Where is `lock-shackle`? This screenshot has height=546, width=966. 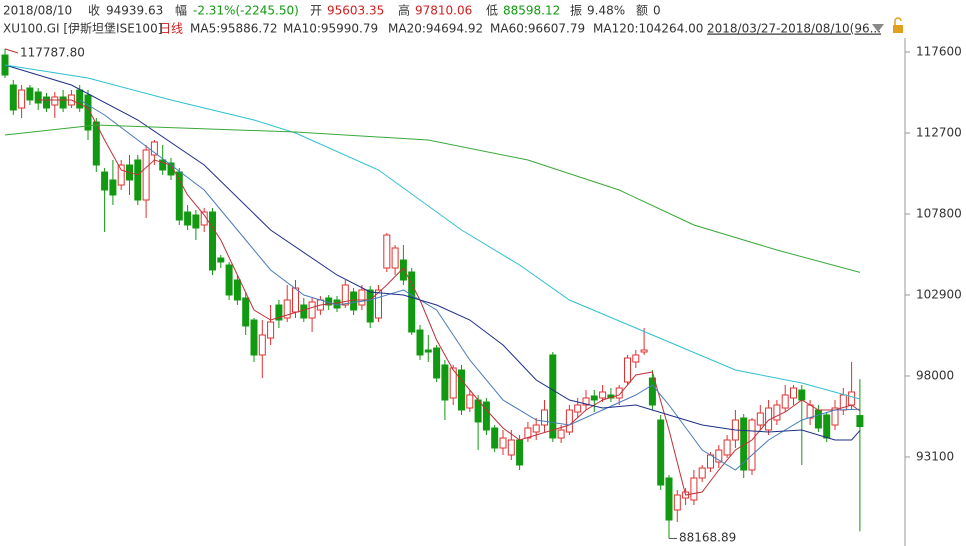
lock-shackle is located at coordinates (898, 21).